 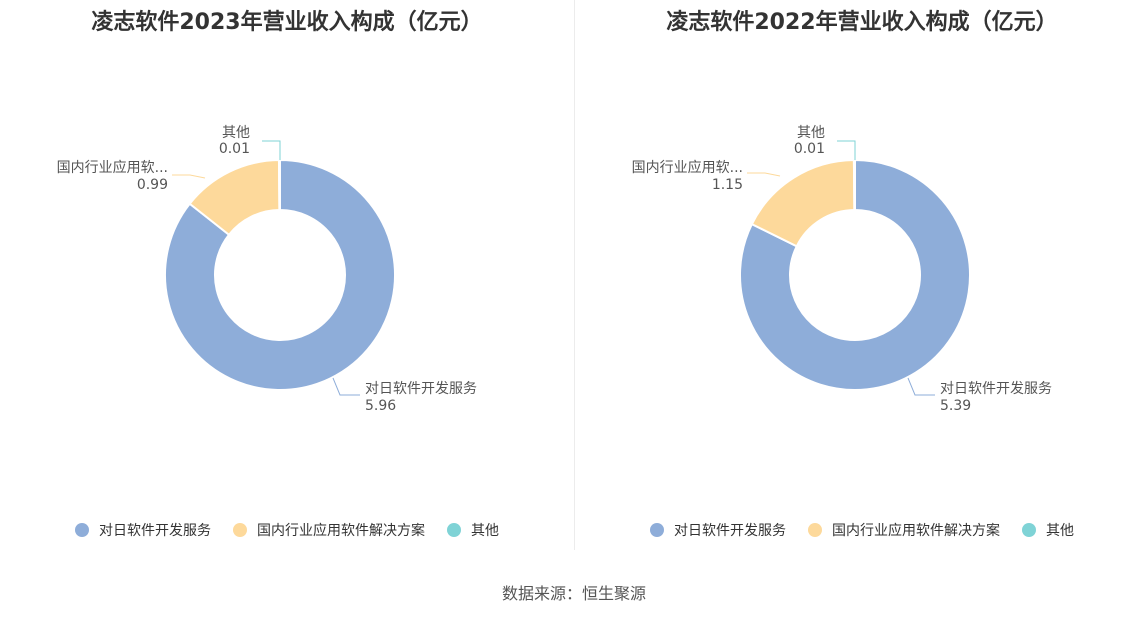 What do you see at coordinates (287, 22) in the screenshot?
I see `chart-title: 凌志软件2023年营业收入构成（亿元）` at bounding box center [287, 22].